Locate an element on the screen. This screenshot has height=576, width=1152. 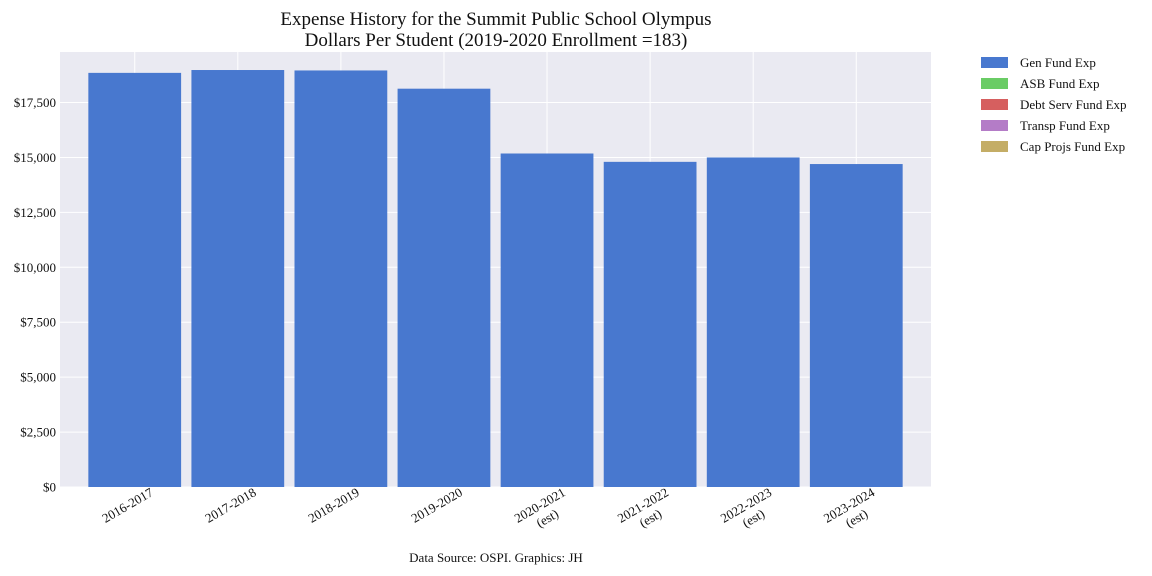
data-source-note: Data Source: OSPI. Graphics: JH is located at coordinates (496, 557).